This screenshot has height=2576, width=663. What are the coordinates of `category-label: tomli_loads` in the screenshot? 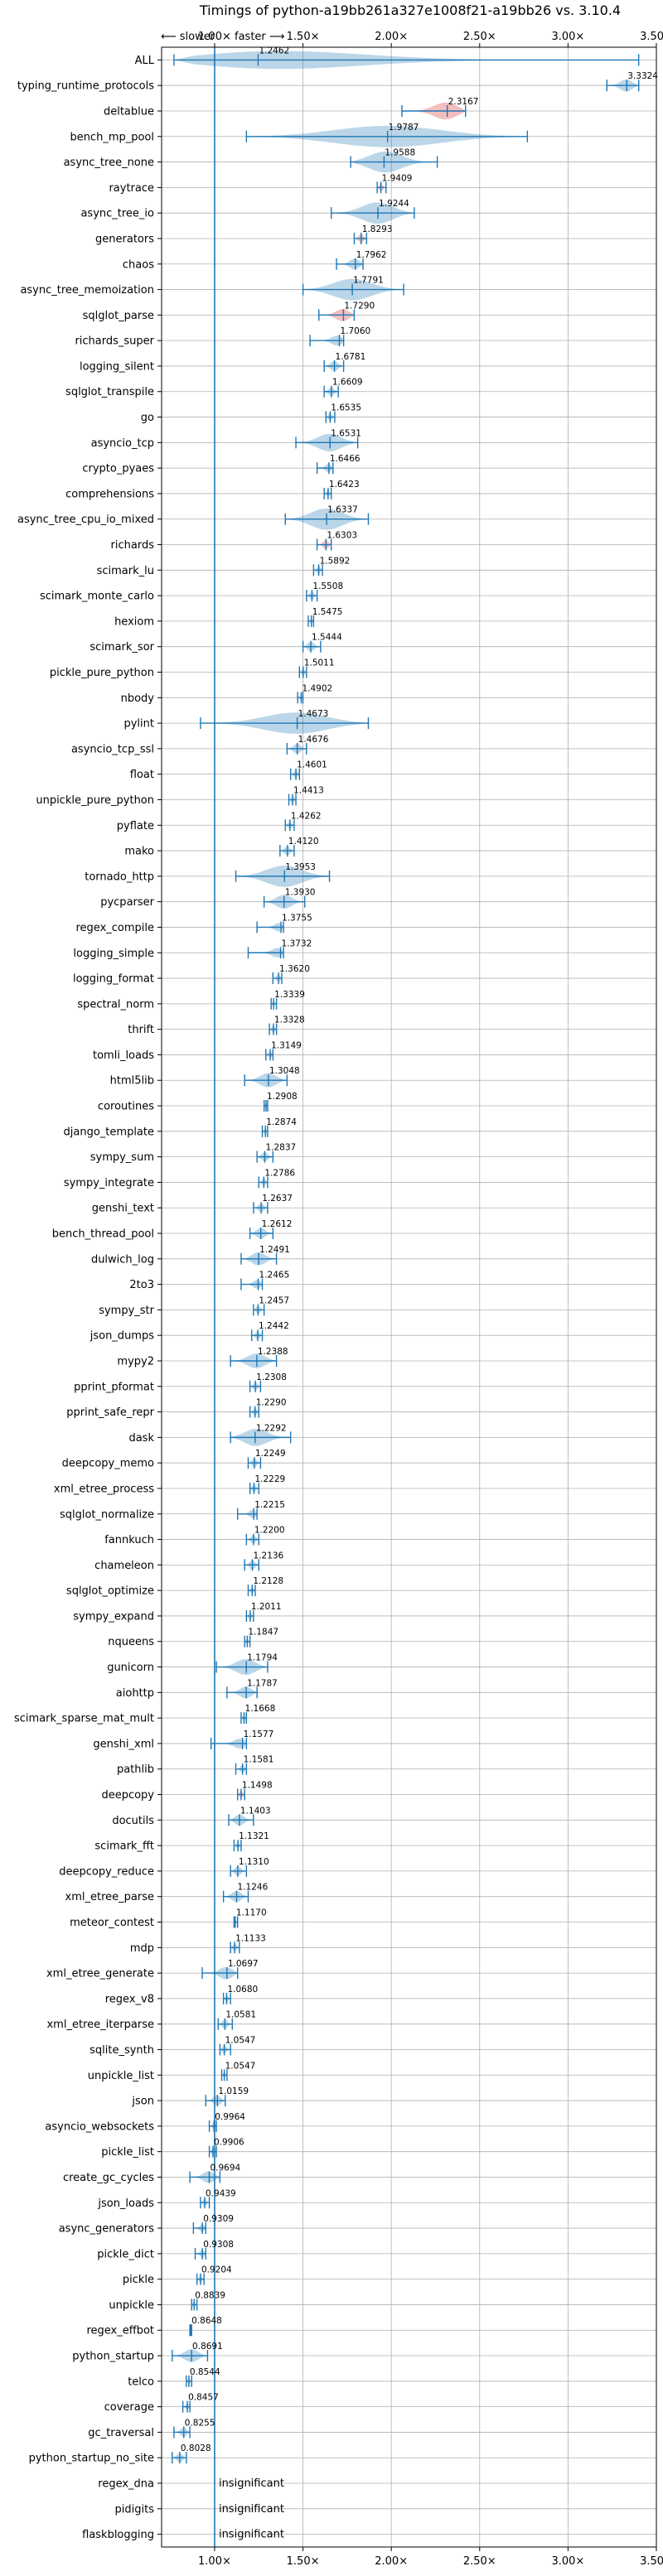 It's located at (123, 1055).